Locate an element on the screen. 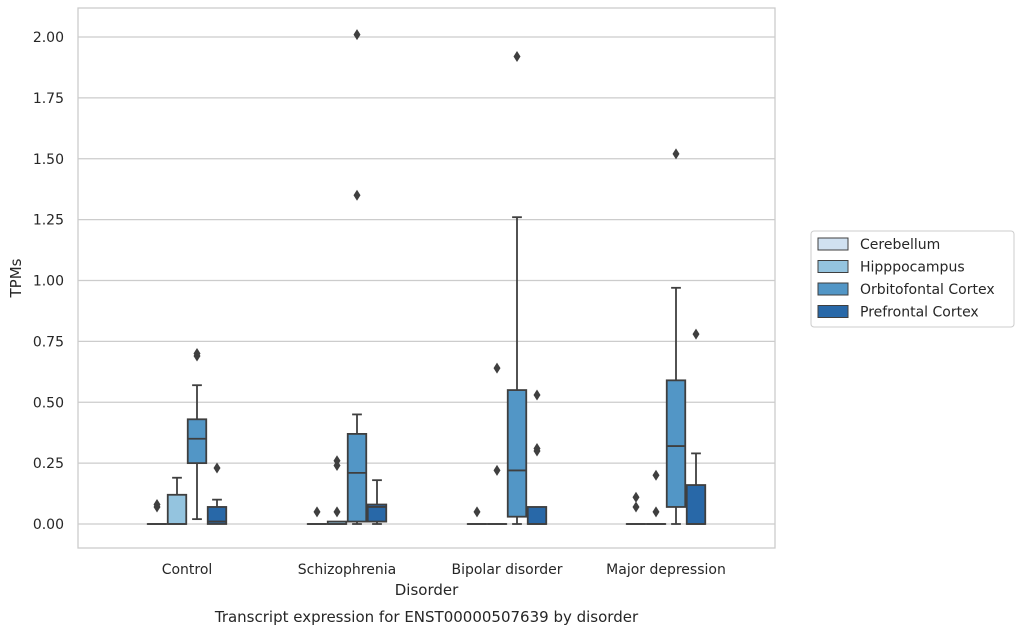 The height and width of the screenshot is (634, 1023). y-tick-label: 2.00 is located at coordinates (48, 38).